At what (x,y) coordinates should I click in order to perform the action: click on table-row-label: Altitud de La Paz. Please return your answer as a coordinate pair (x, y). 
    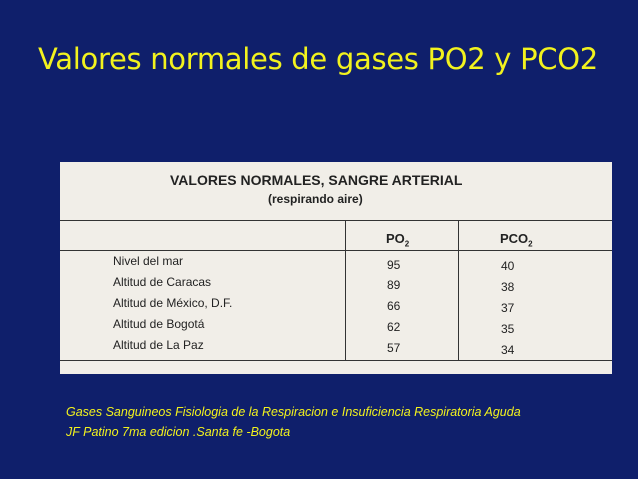
    Looking at the image, I should click on (158, 345).